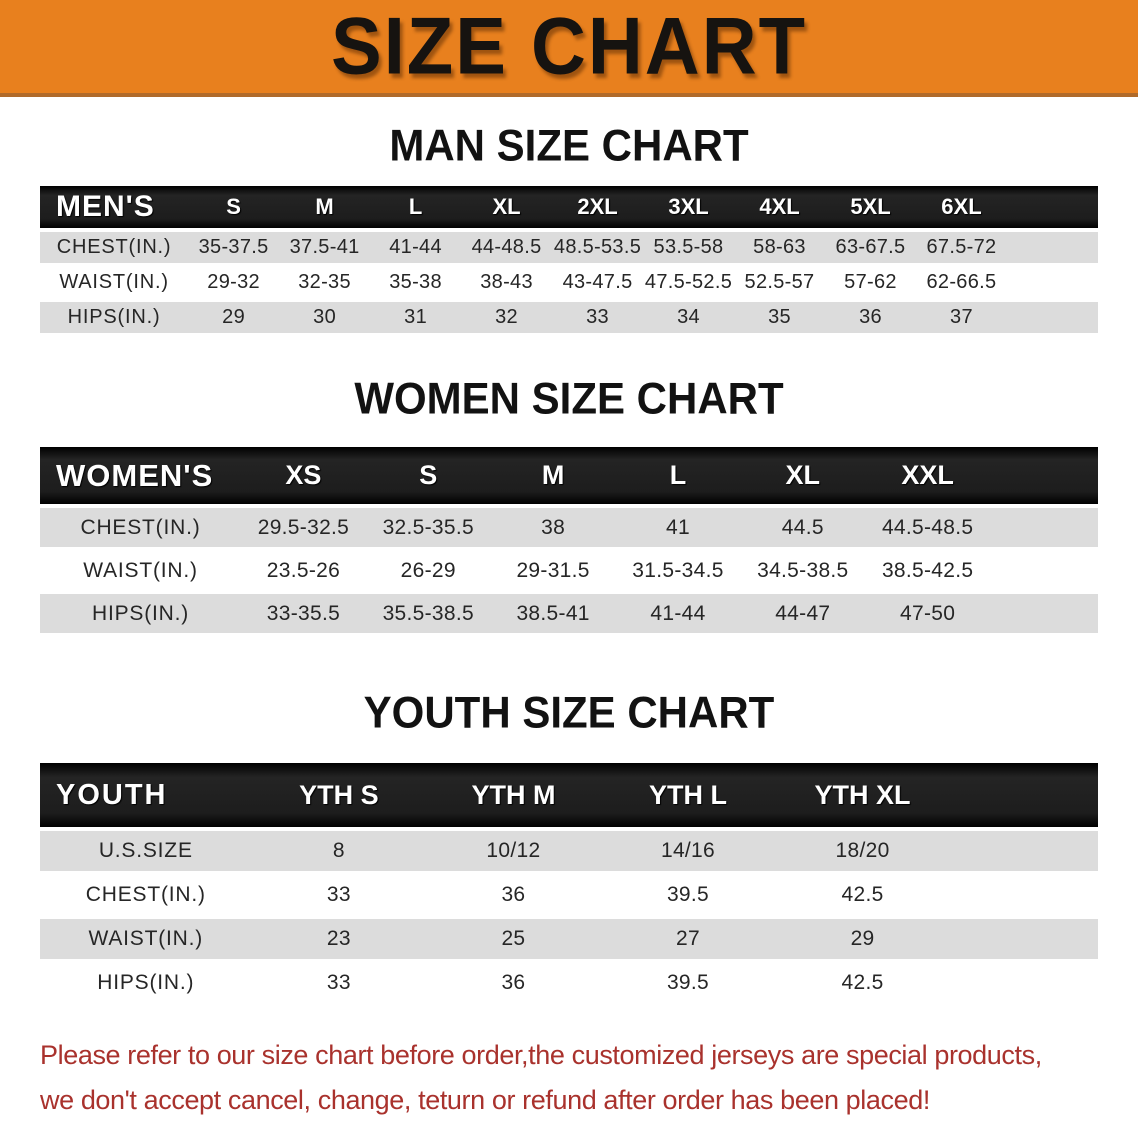  I want to click on column-header: L, so click(678, 475).